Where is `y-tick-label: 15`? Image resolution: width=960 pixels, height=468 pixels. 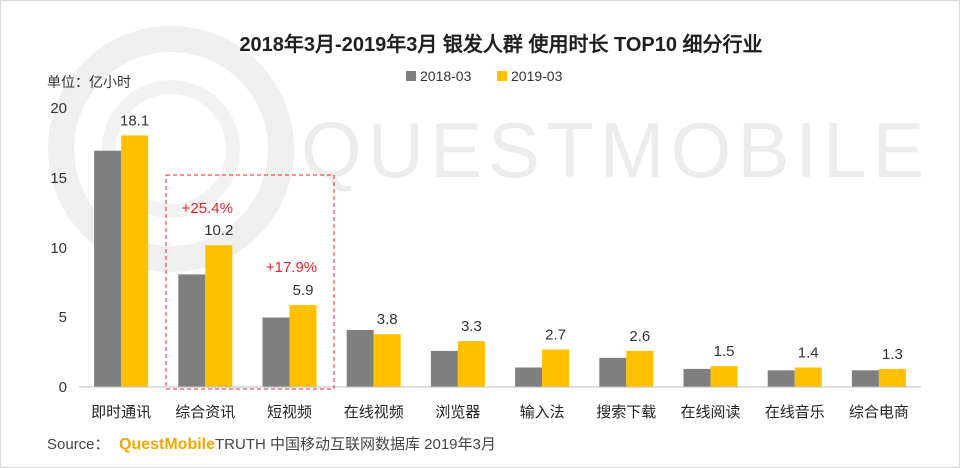 y-tick-label: 15 is located at coordinates (58, 178).